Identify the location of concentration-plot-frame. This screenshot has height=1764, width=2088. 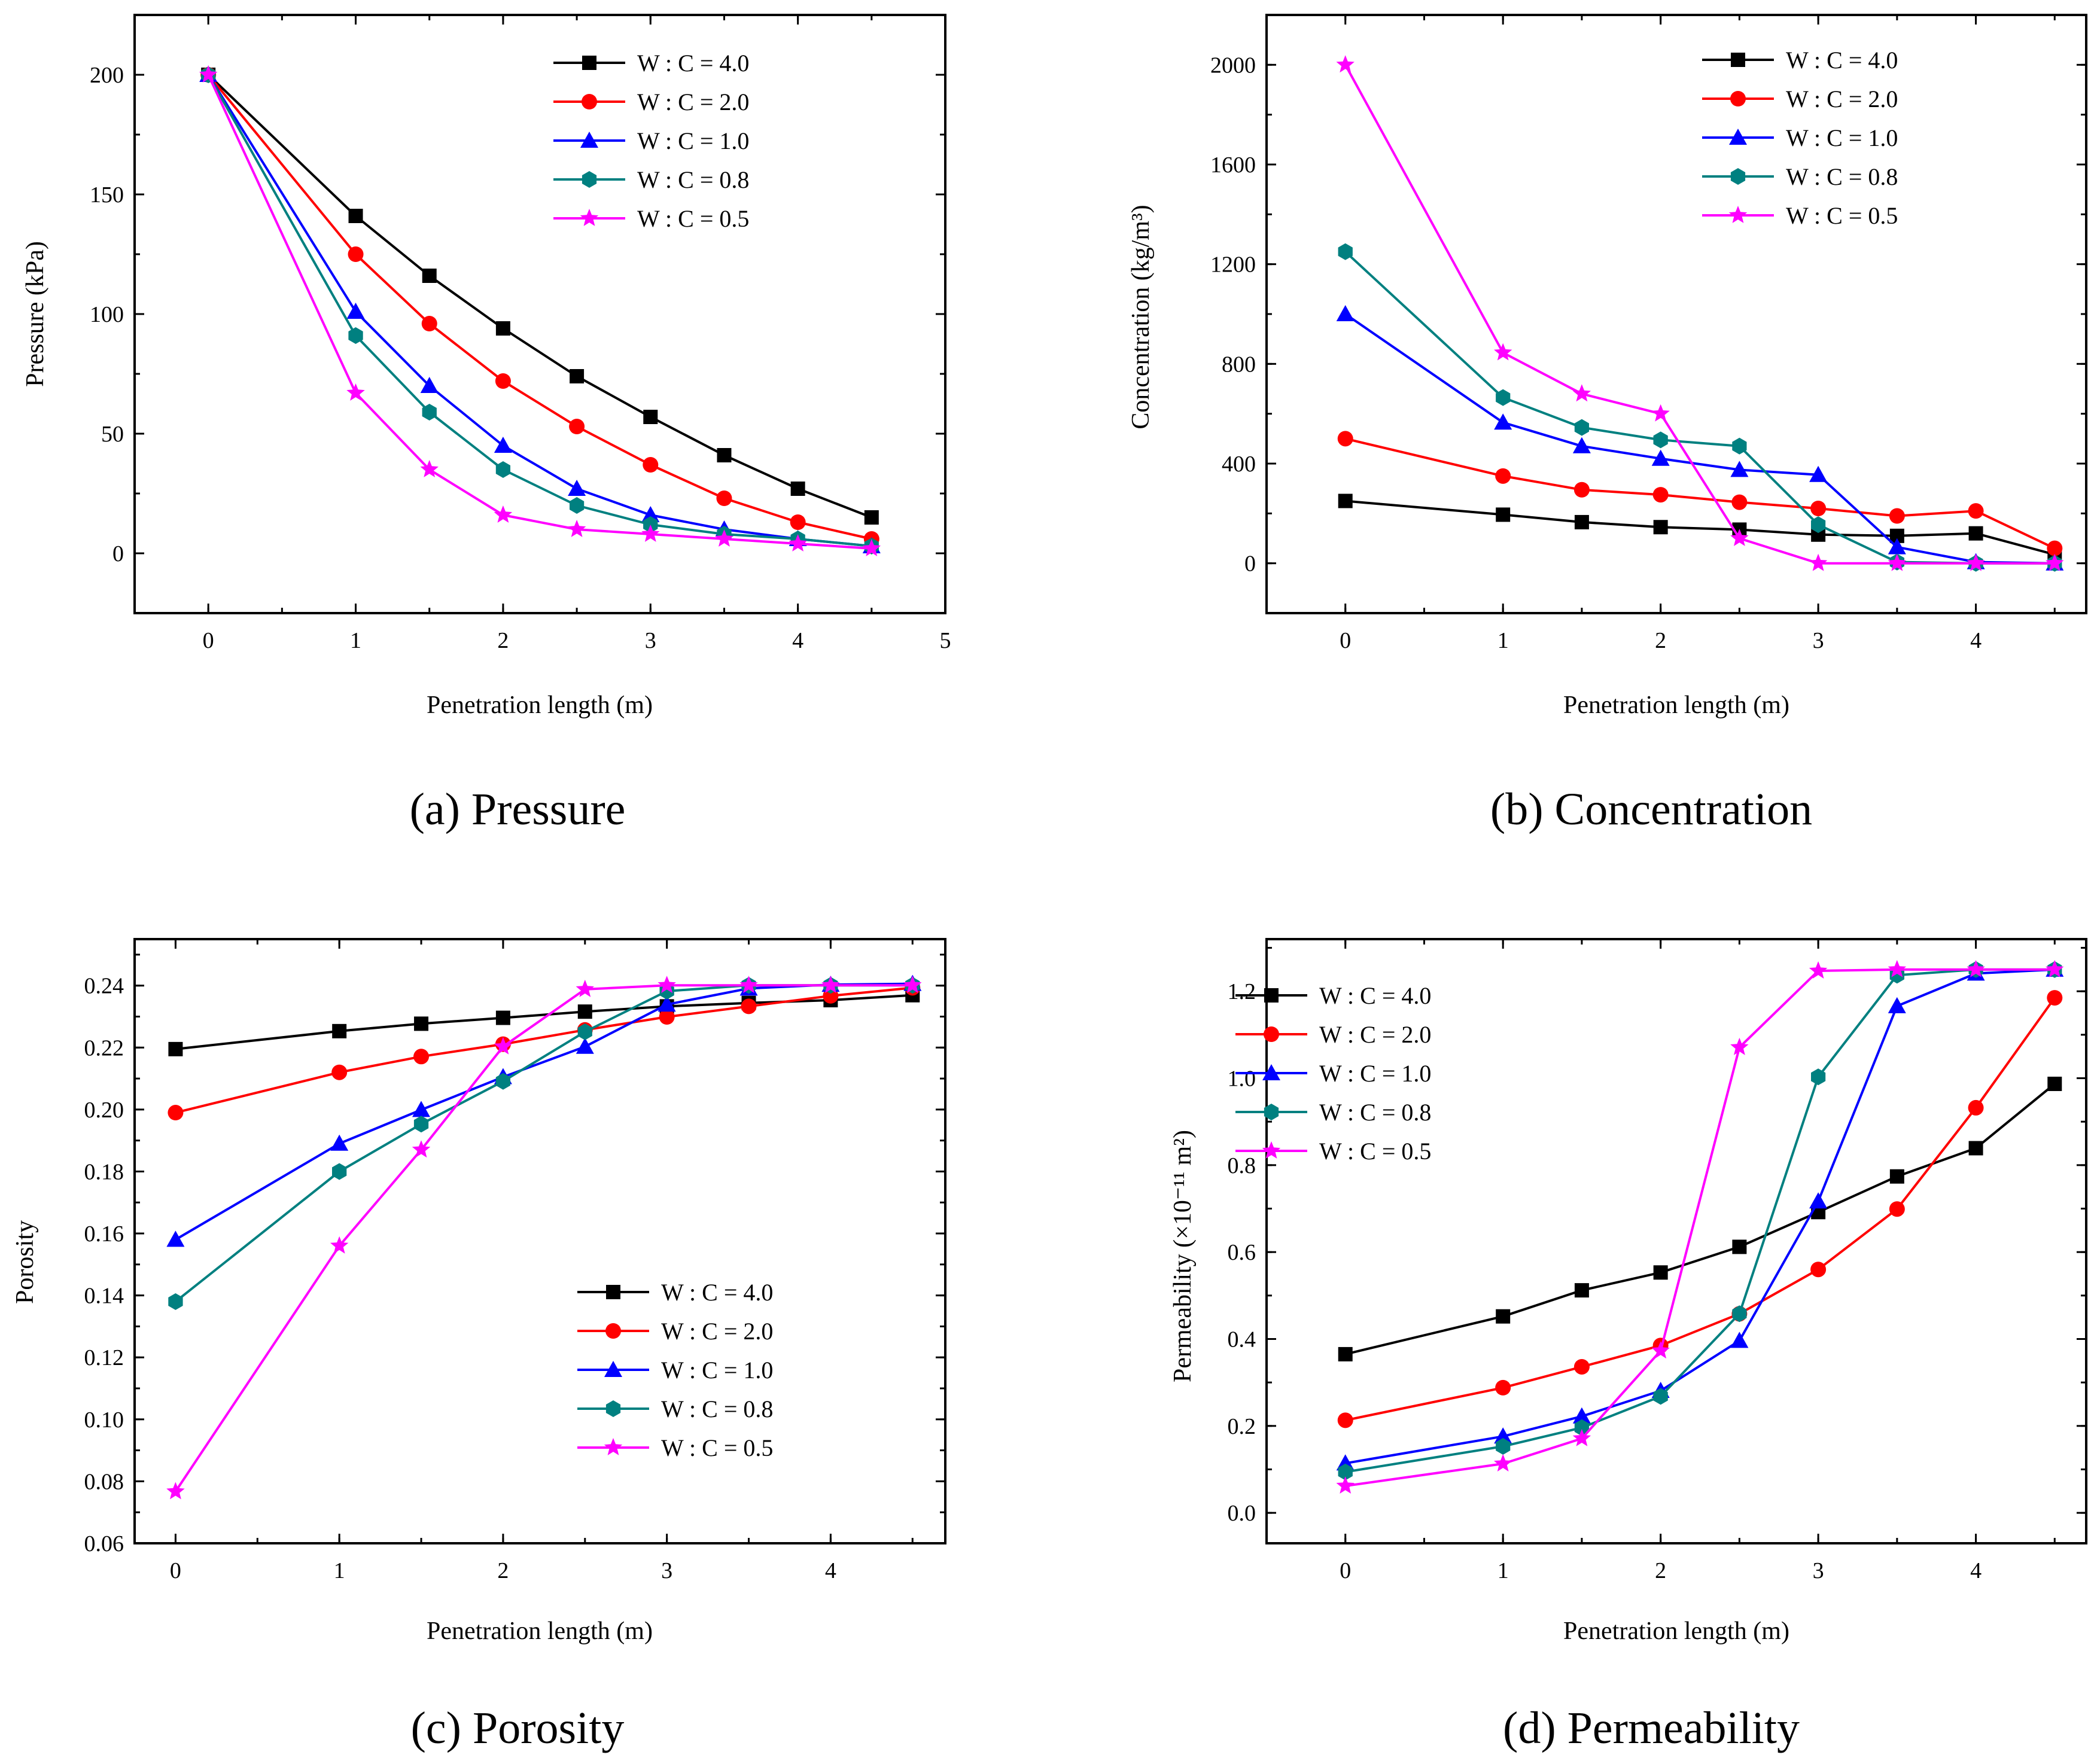
(1676, 314).